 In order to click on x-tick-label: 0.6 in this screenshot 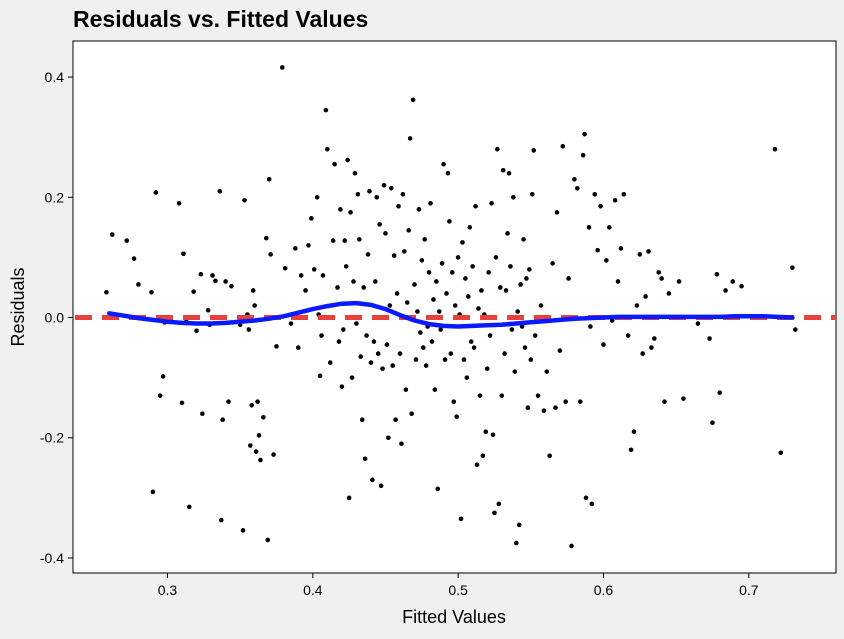, I will do `click(604, 590)`.